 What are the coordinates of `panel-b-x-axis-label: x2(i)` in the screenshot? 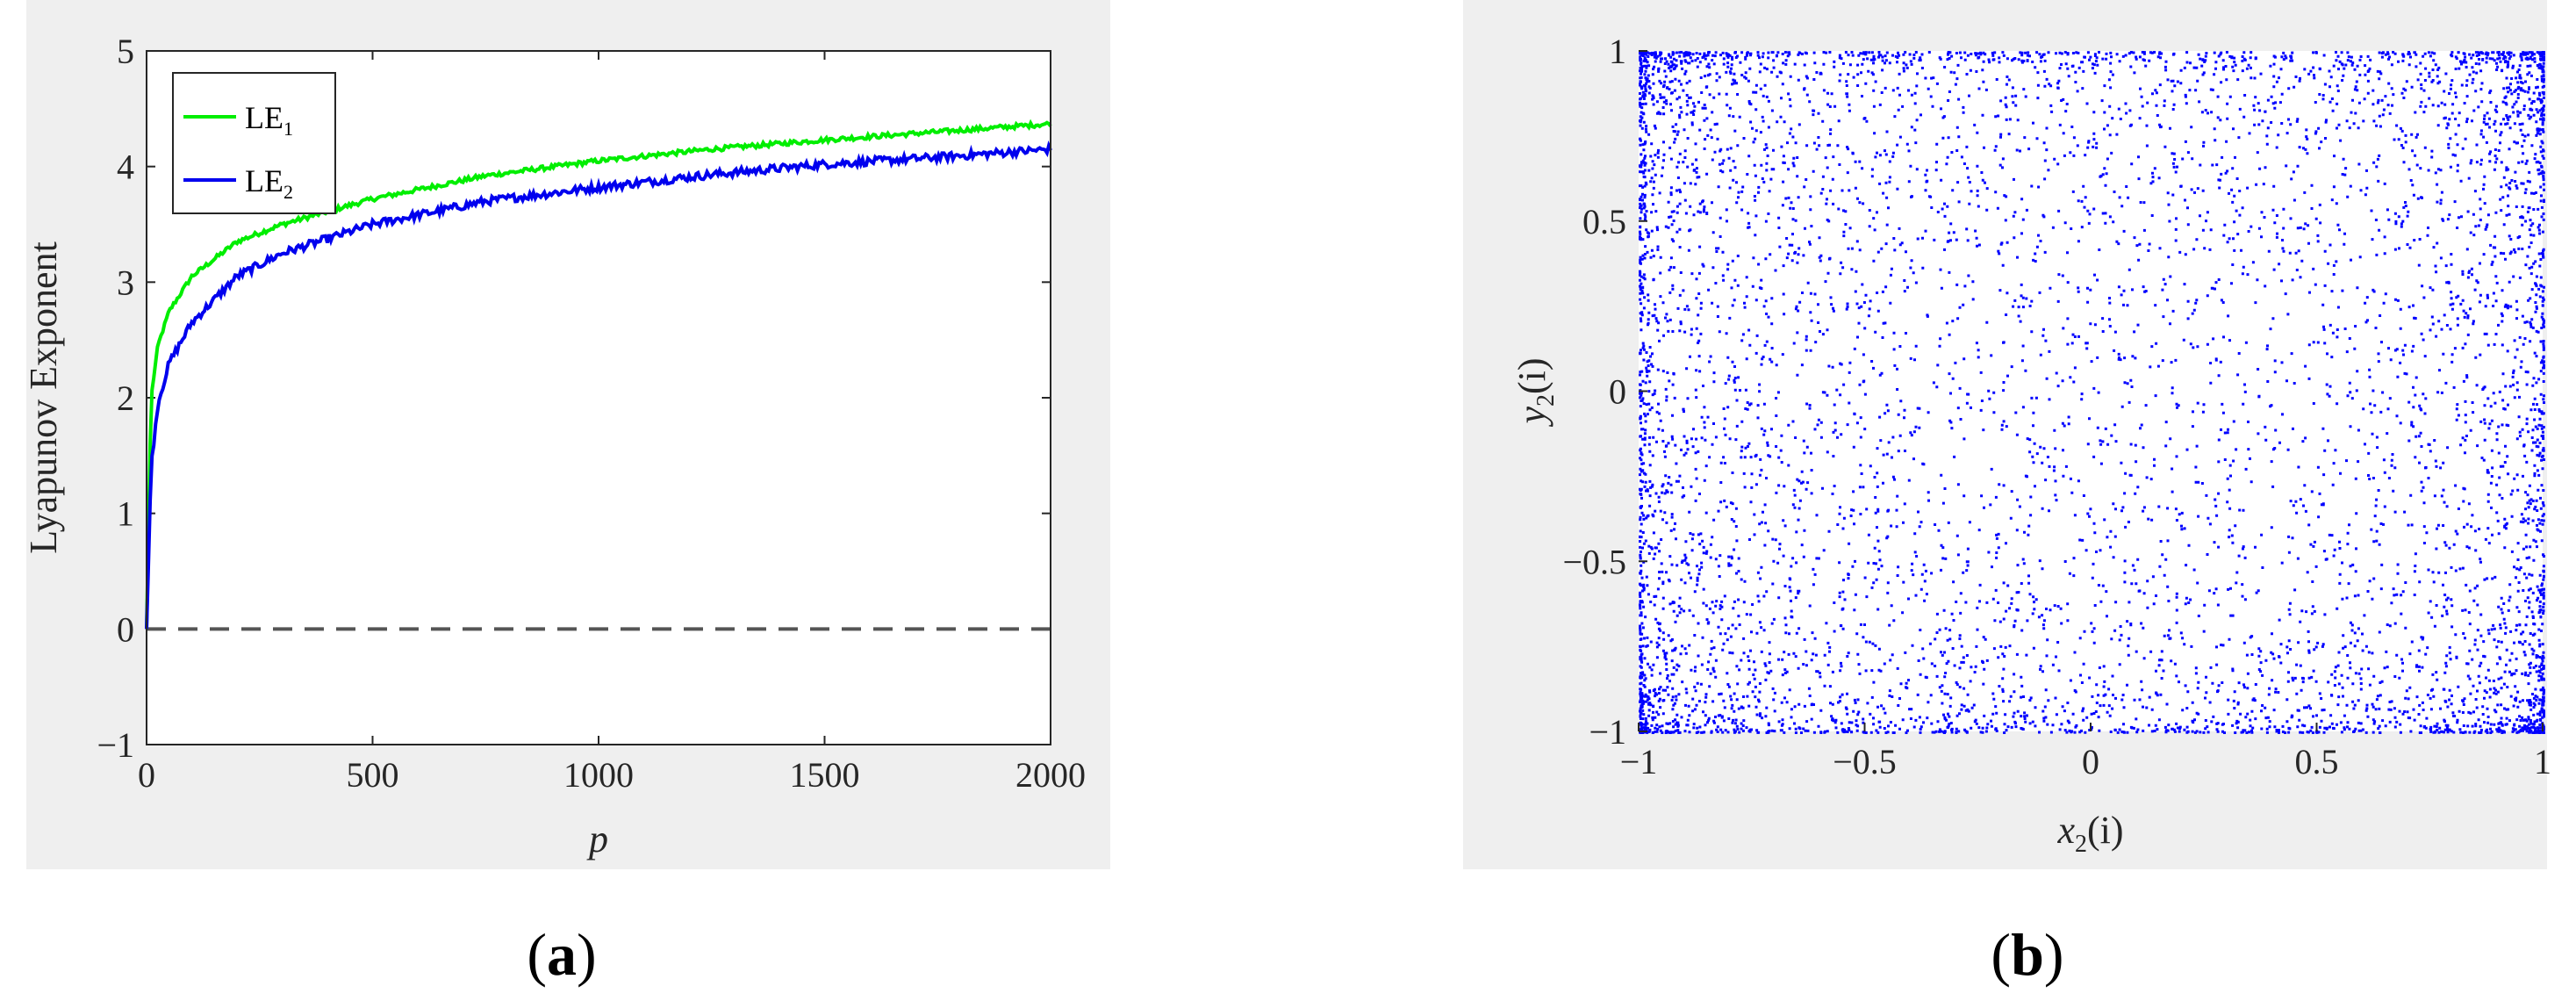 It's located at (2090, 833).